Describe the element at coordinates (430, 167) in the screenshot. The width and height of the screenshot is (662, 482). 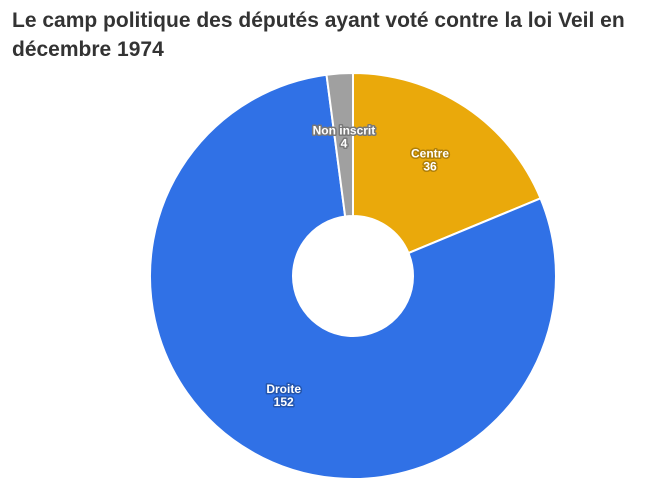
I see `slice-label-value: 36` at that location.